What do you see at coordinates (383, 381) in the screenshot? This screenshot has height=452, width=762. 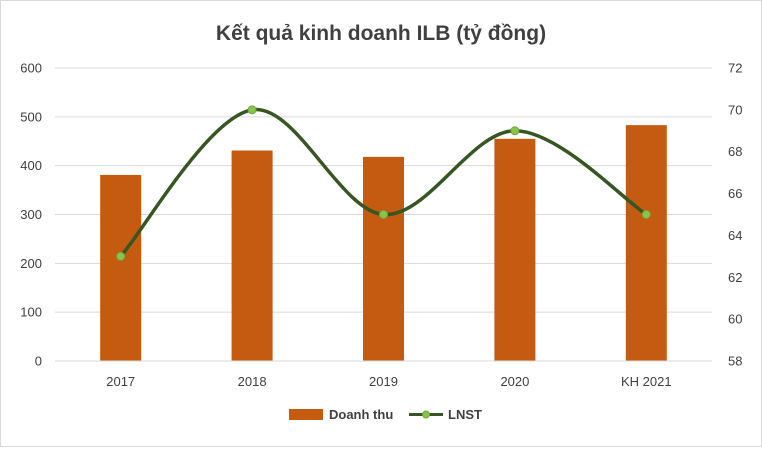 I see `x-tick-label: 2019` at bounding box center [383, 381].